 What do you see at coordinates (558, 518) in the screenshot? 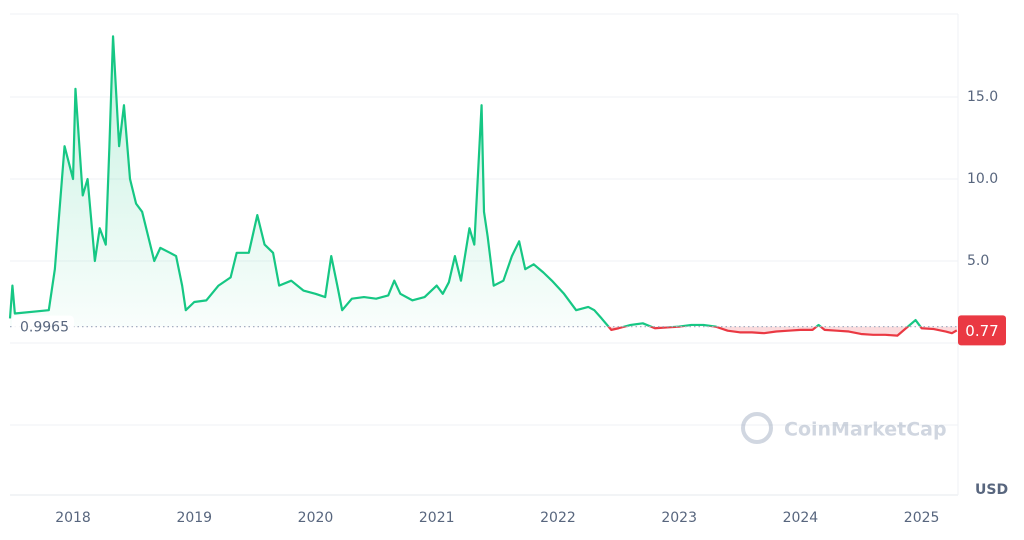
I see `x-tick-label: 2022` at bounding box center [558, 518].